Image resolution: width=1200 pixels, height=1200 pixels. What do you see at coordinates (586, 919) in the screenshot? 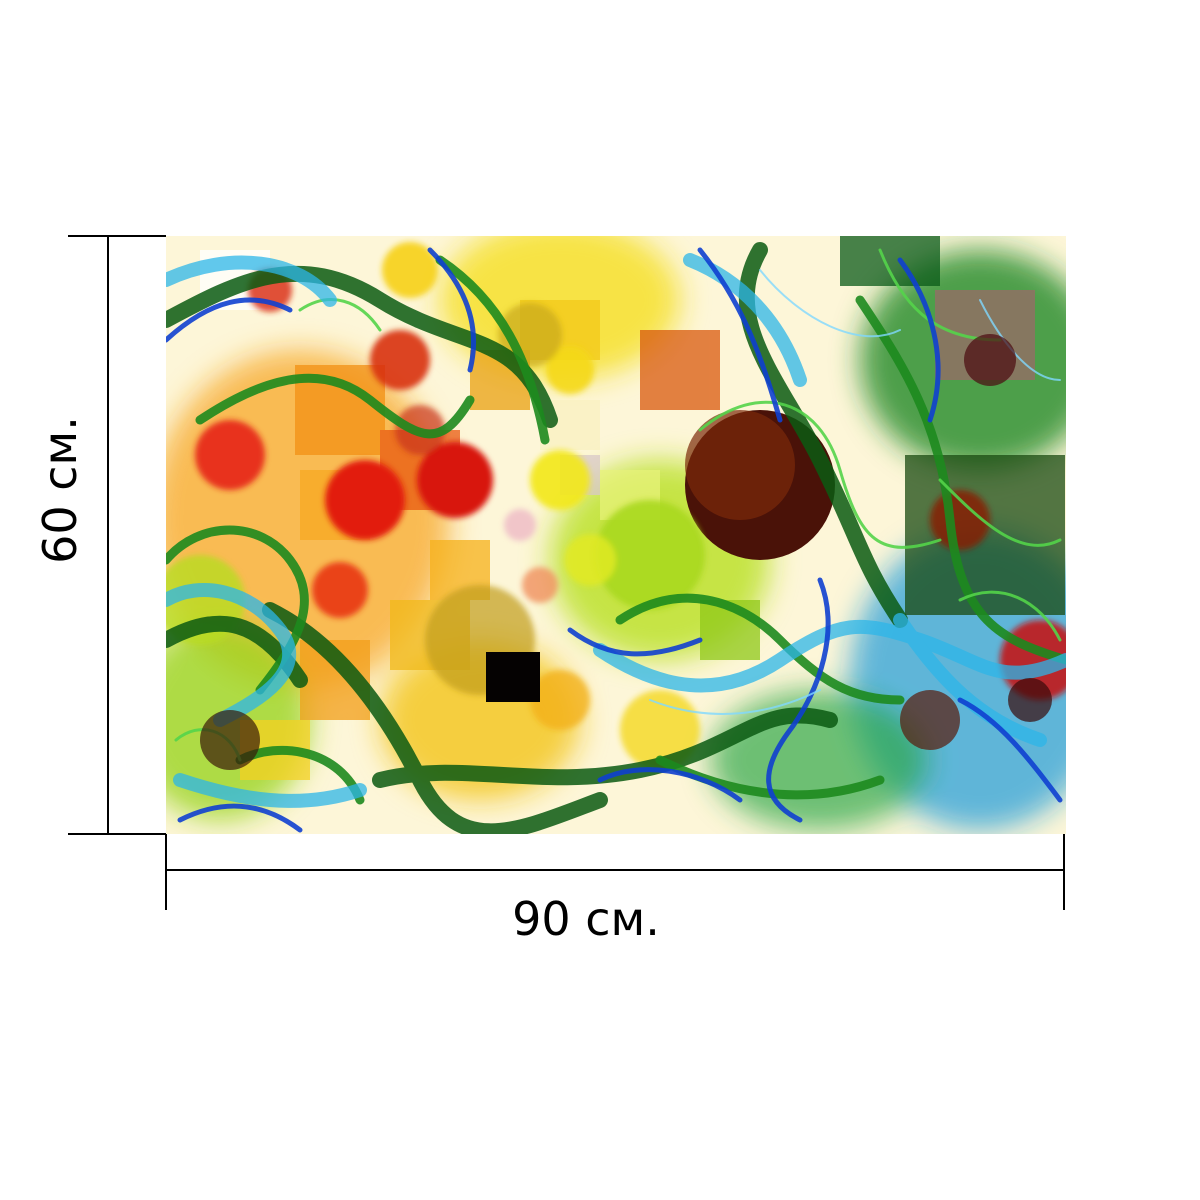
I see `width-label: 90 см.` at bounding box center [586, 919].